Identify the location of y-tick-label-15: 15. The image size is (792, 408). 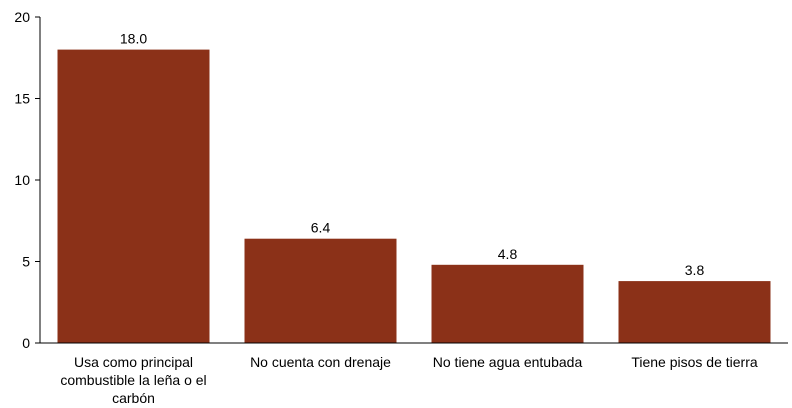
(22, 99).